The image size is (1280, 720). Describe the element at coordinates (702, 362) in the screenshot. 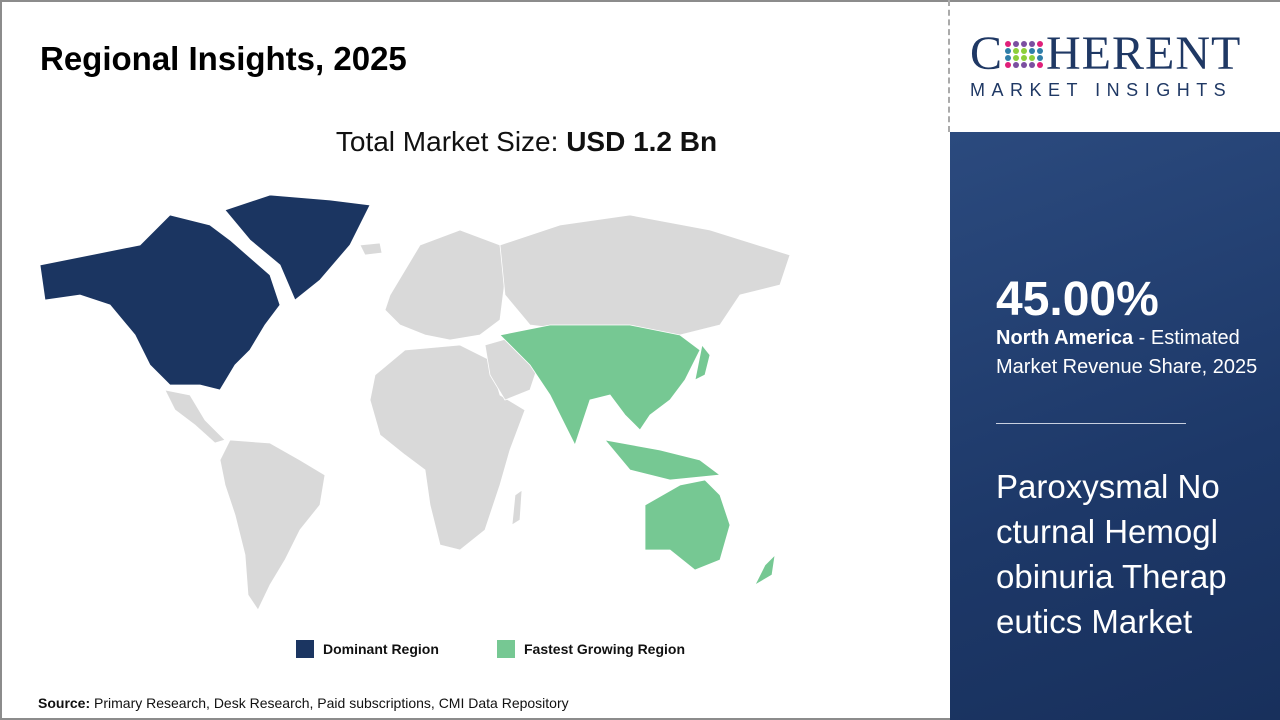

I see `map-japan` at that location.